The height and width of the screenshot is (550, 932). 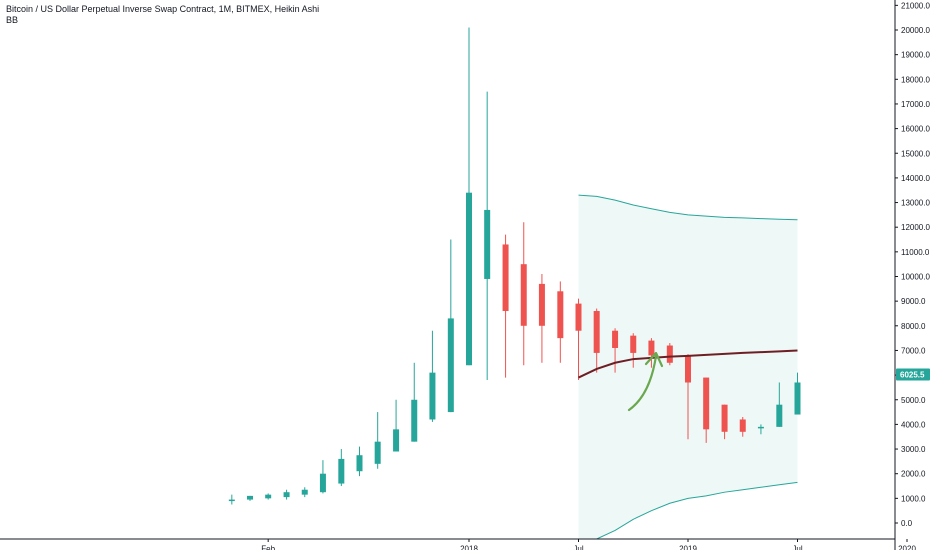 What do you see at coordinates (907, 523) in the screenshot?
I see `price-tick-label: 0.0` at bounding box center [907, 523].